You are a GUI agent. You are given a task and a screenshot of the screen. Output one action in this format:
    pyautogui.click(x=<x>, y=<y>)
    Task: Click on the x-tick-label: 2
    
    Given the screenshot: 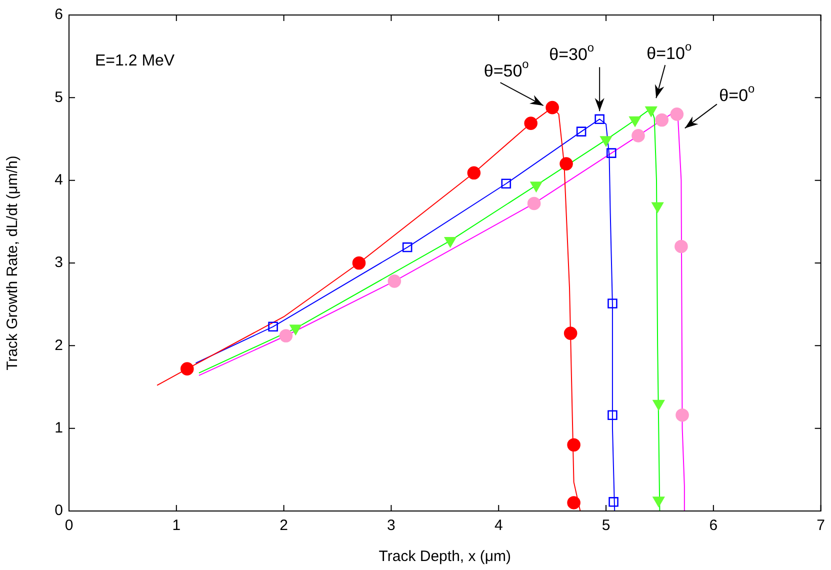 What is the action you would take?
    pyautogui.click(x=284, y=525)
    